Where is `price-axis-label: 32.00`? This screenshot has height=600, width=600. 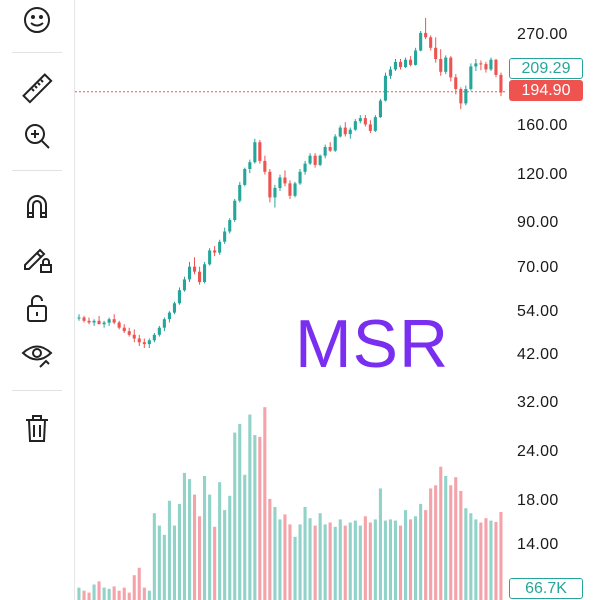 price-axis-label: 32.00 is located at coordinates (538, 402).